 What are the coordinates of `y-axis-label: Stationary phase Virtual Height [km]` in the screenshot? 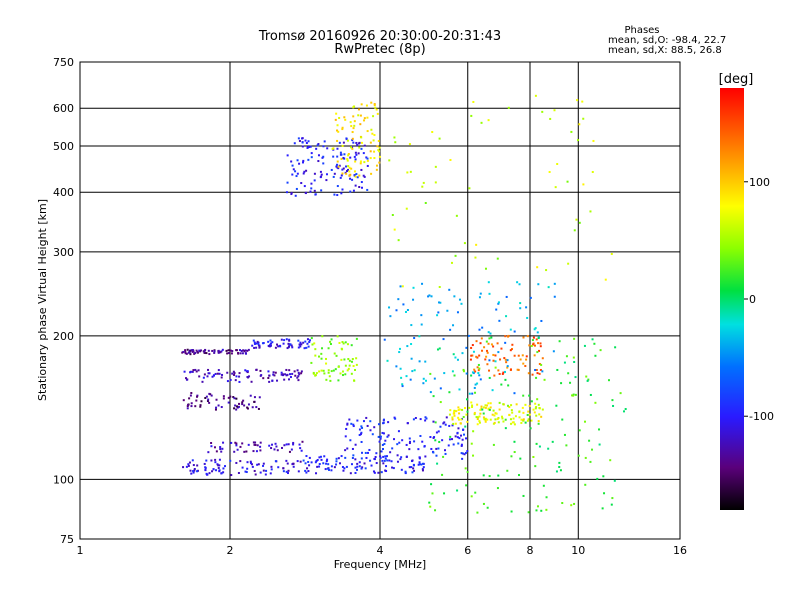 It's located at (42, 300).